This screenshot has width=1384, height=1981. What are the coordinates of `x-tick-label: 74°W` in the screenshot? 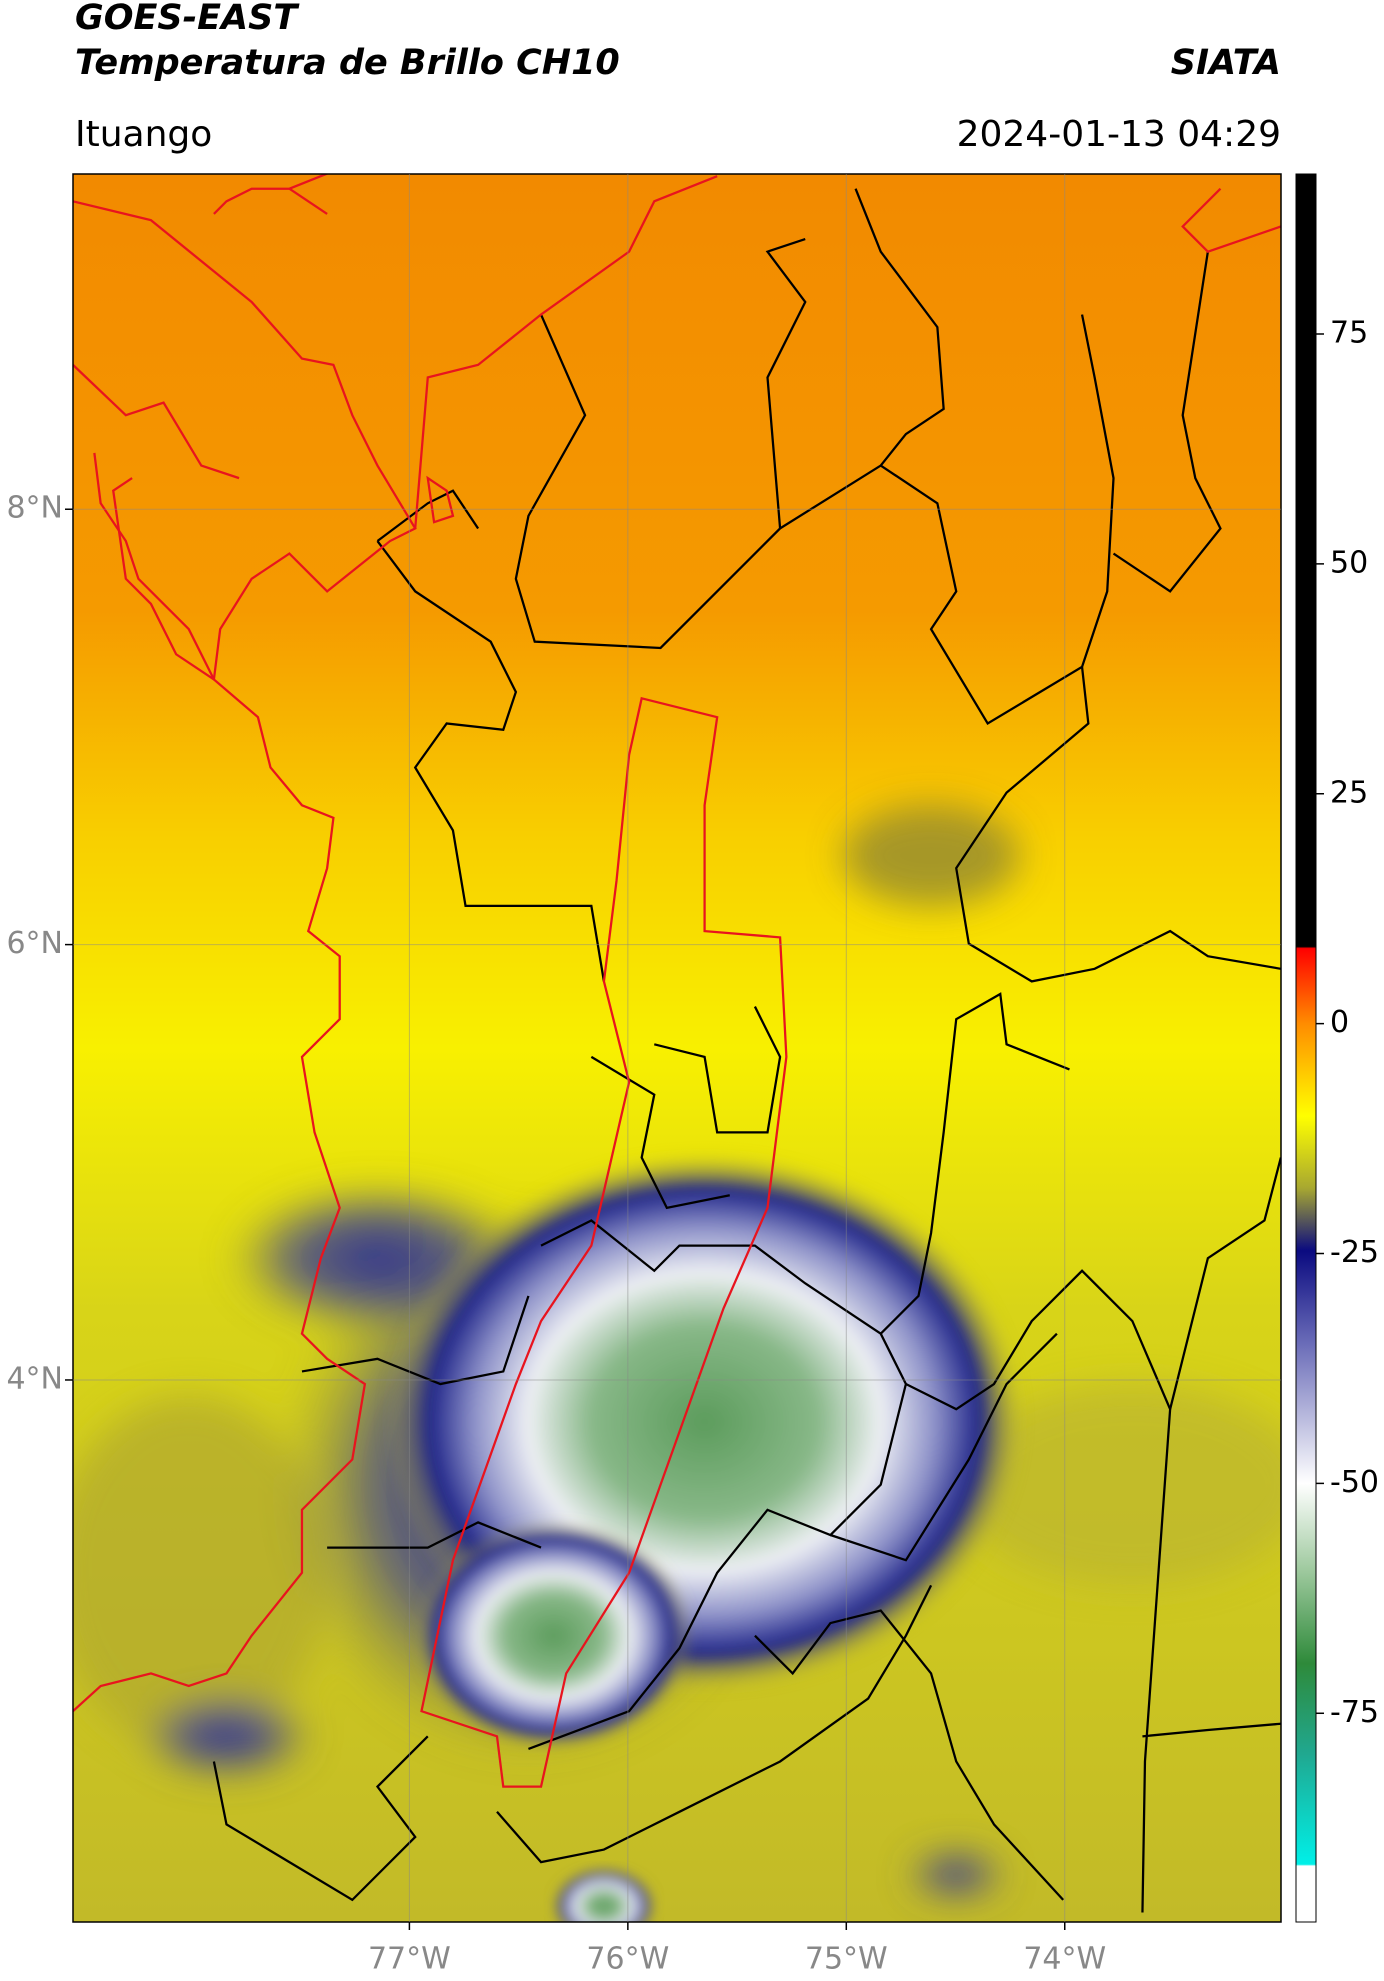 It's located at (1064, 1959).